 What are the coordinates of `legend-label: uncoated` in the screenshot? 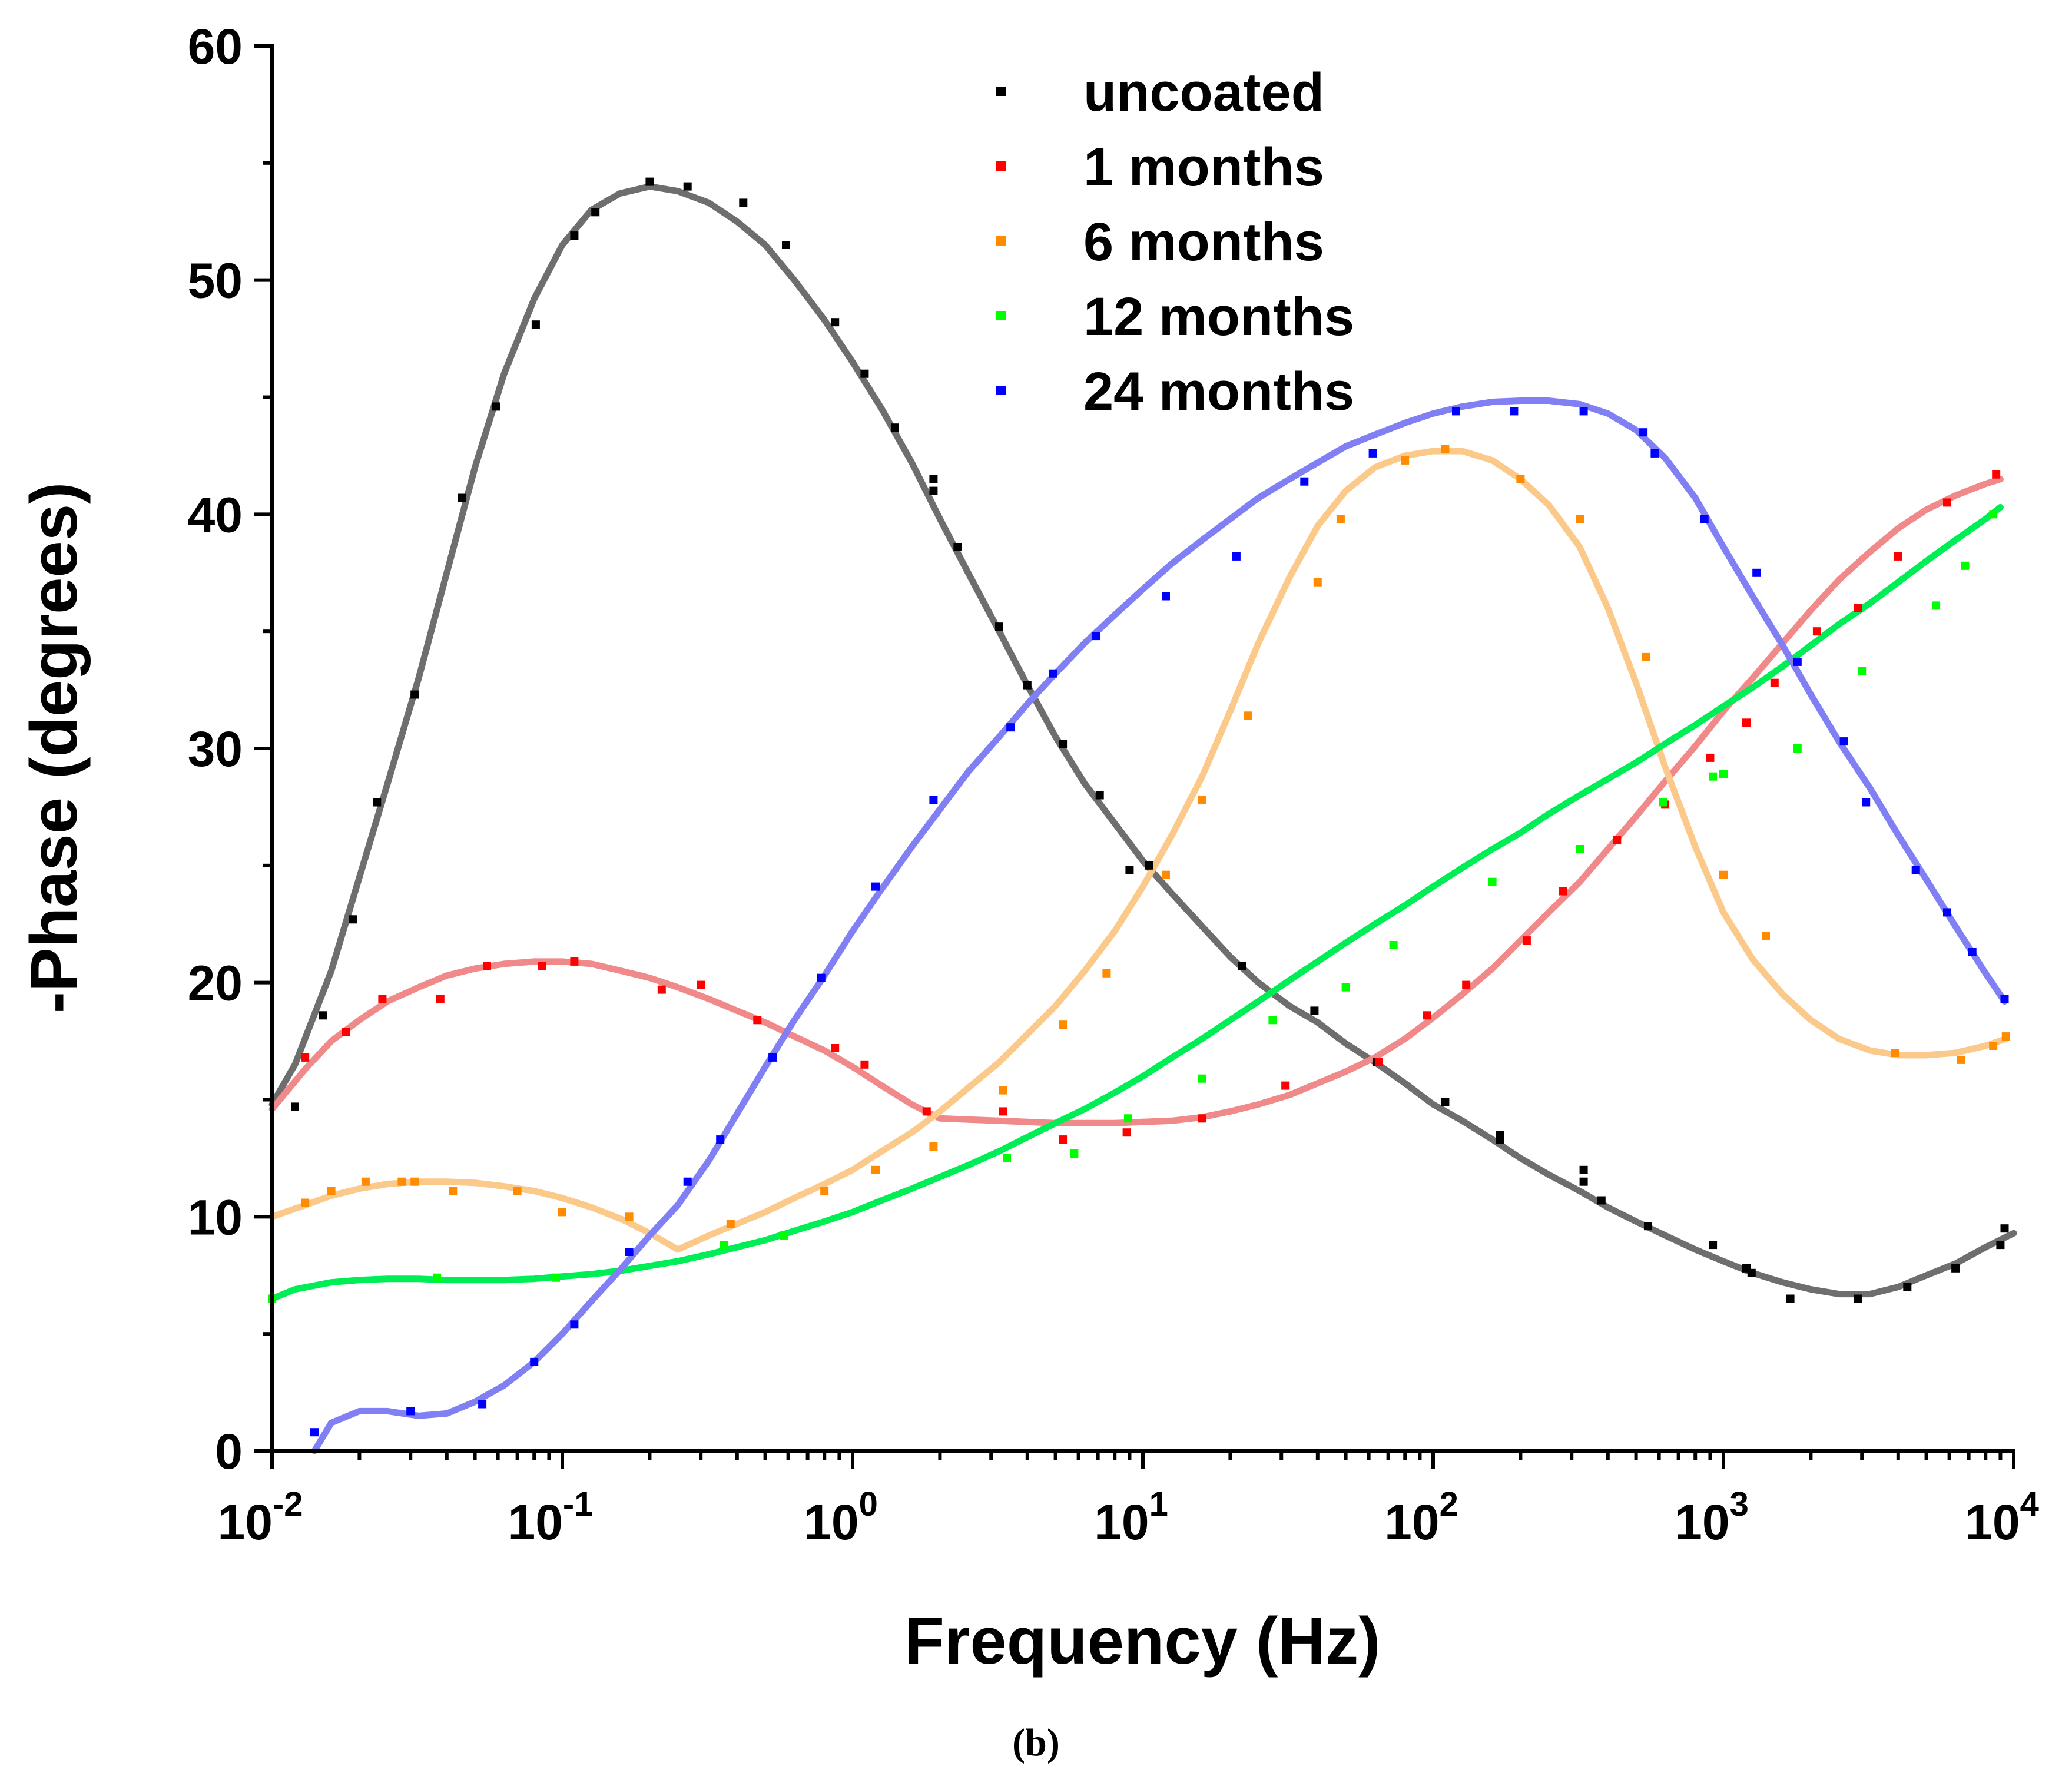 It's located at (1204, 92).